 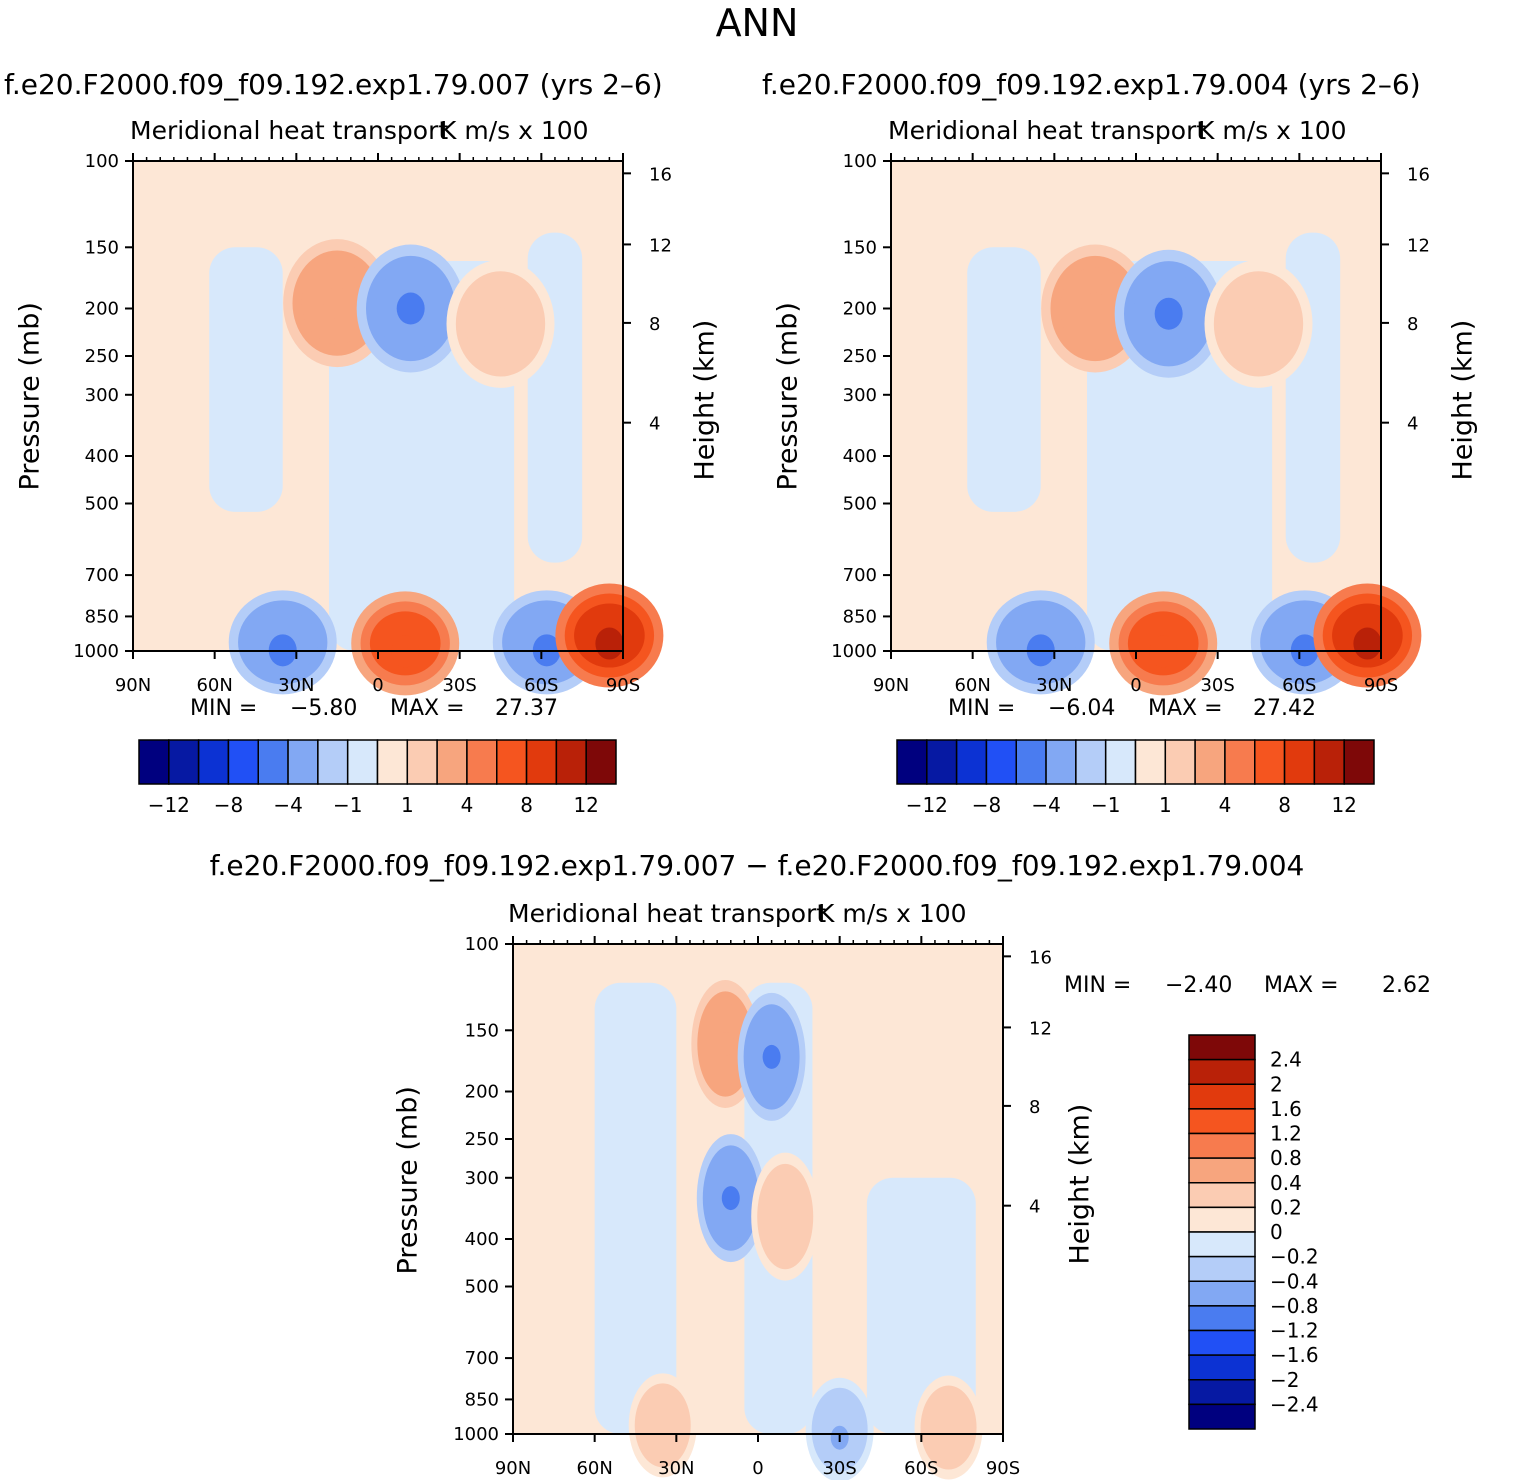 I want to click on panel2-ytick-label: 250, so click(x=860, y=356).